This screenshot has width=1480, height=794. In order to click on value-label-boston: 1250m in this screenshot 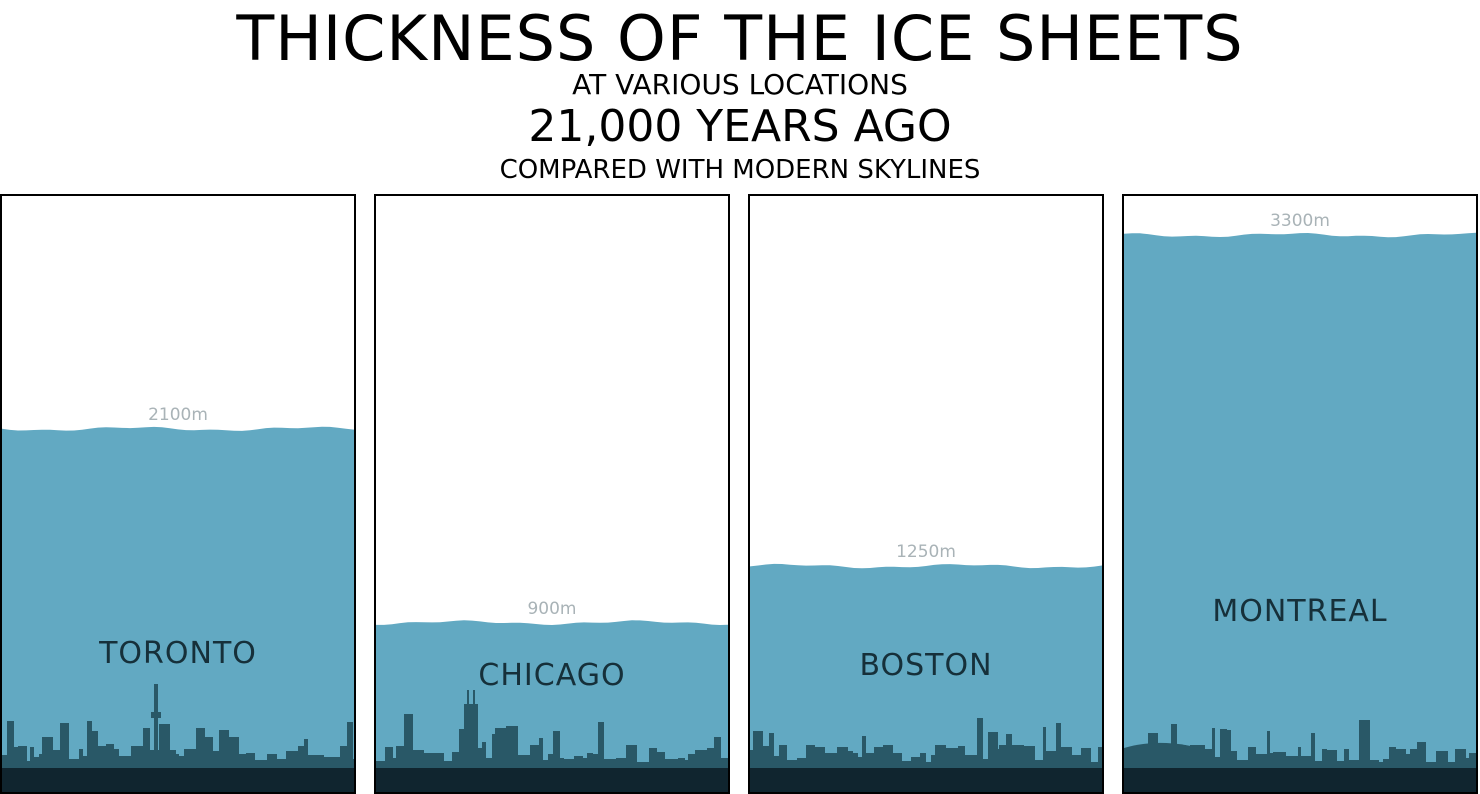, I will do `click(926, 552)`.